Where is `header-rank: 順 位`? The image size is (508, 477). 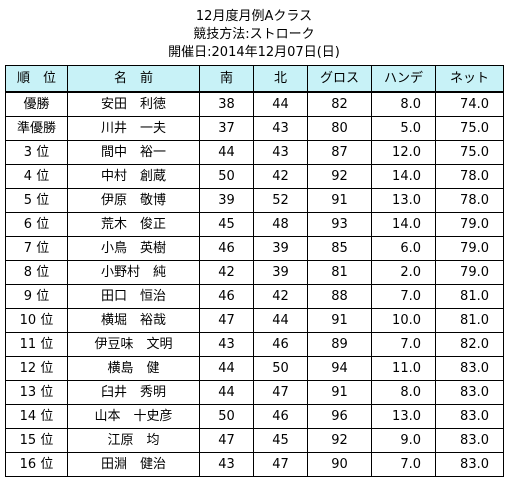
header-rank: 順 位 is located at coordinates (36, 79).